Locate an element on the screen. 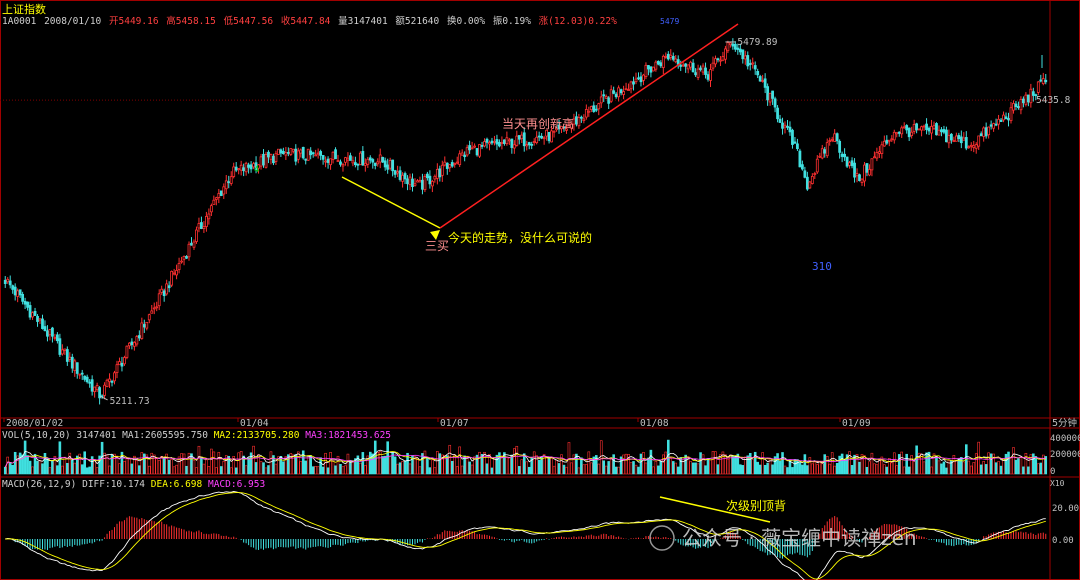 This screenshot has width=1080, height=580. low-price-label: 5211.73 is located at coordinates (130, 401).